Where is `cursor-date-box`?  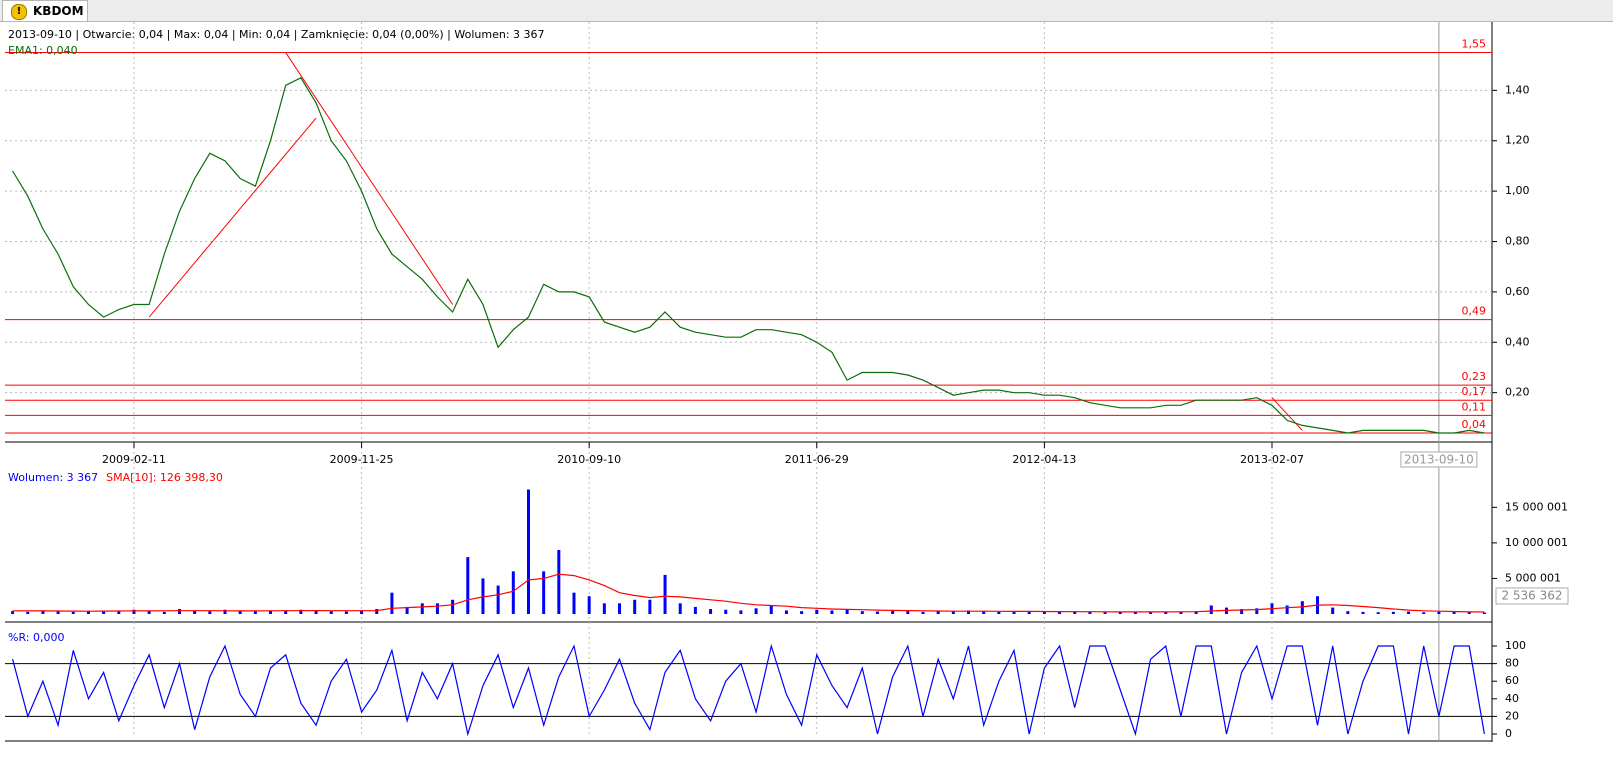 cursor-date-box is located at coordinates (1439, 459).